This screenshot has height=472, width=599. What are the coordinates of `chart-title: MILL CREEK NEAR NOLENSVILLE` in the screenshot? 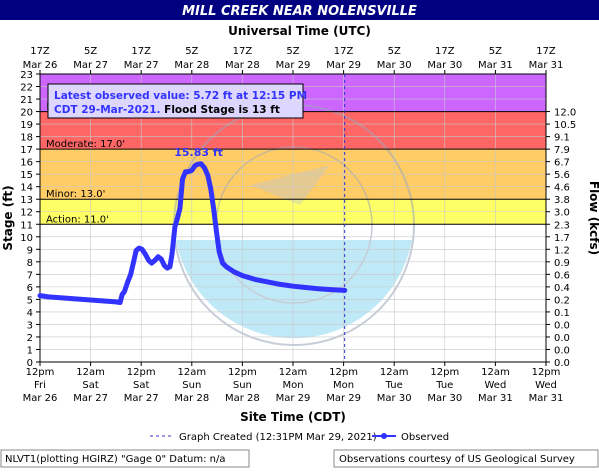 It's located at (299, 11).